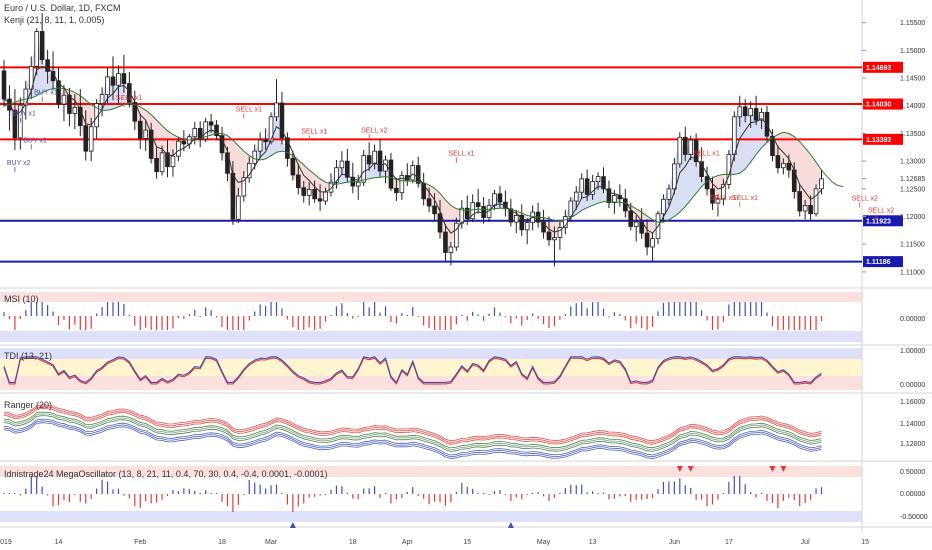  I want to click on signal-blue-1: BUY x1, so click(35, 140).